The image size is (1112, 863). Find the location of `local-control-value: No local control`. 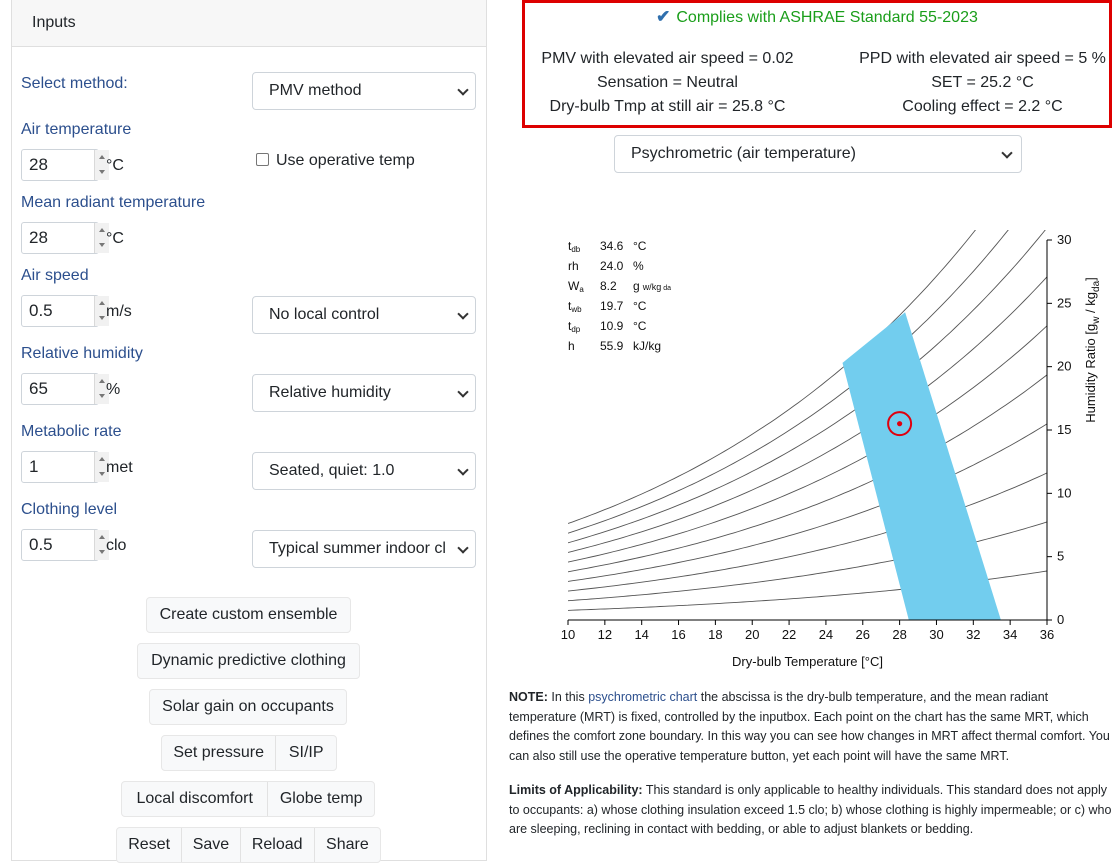

local-control-value: No local control is located at coordinates (324, 314).